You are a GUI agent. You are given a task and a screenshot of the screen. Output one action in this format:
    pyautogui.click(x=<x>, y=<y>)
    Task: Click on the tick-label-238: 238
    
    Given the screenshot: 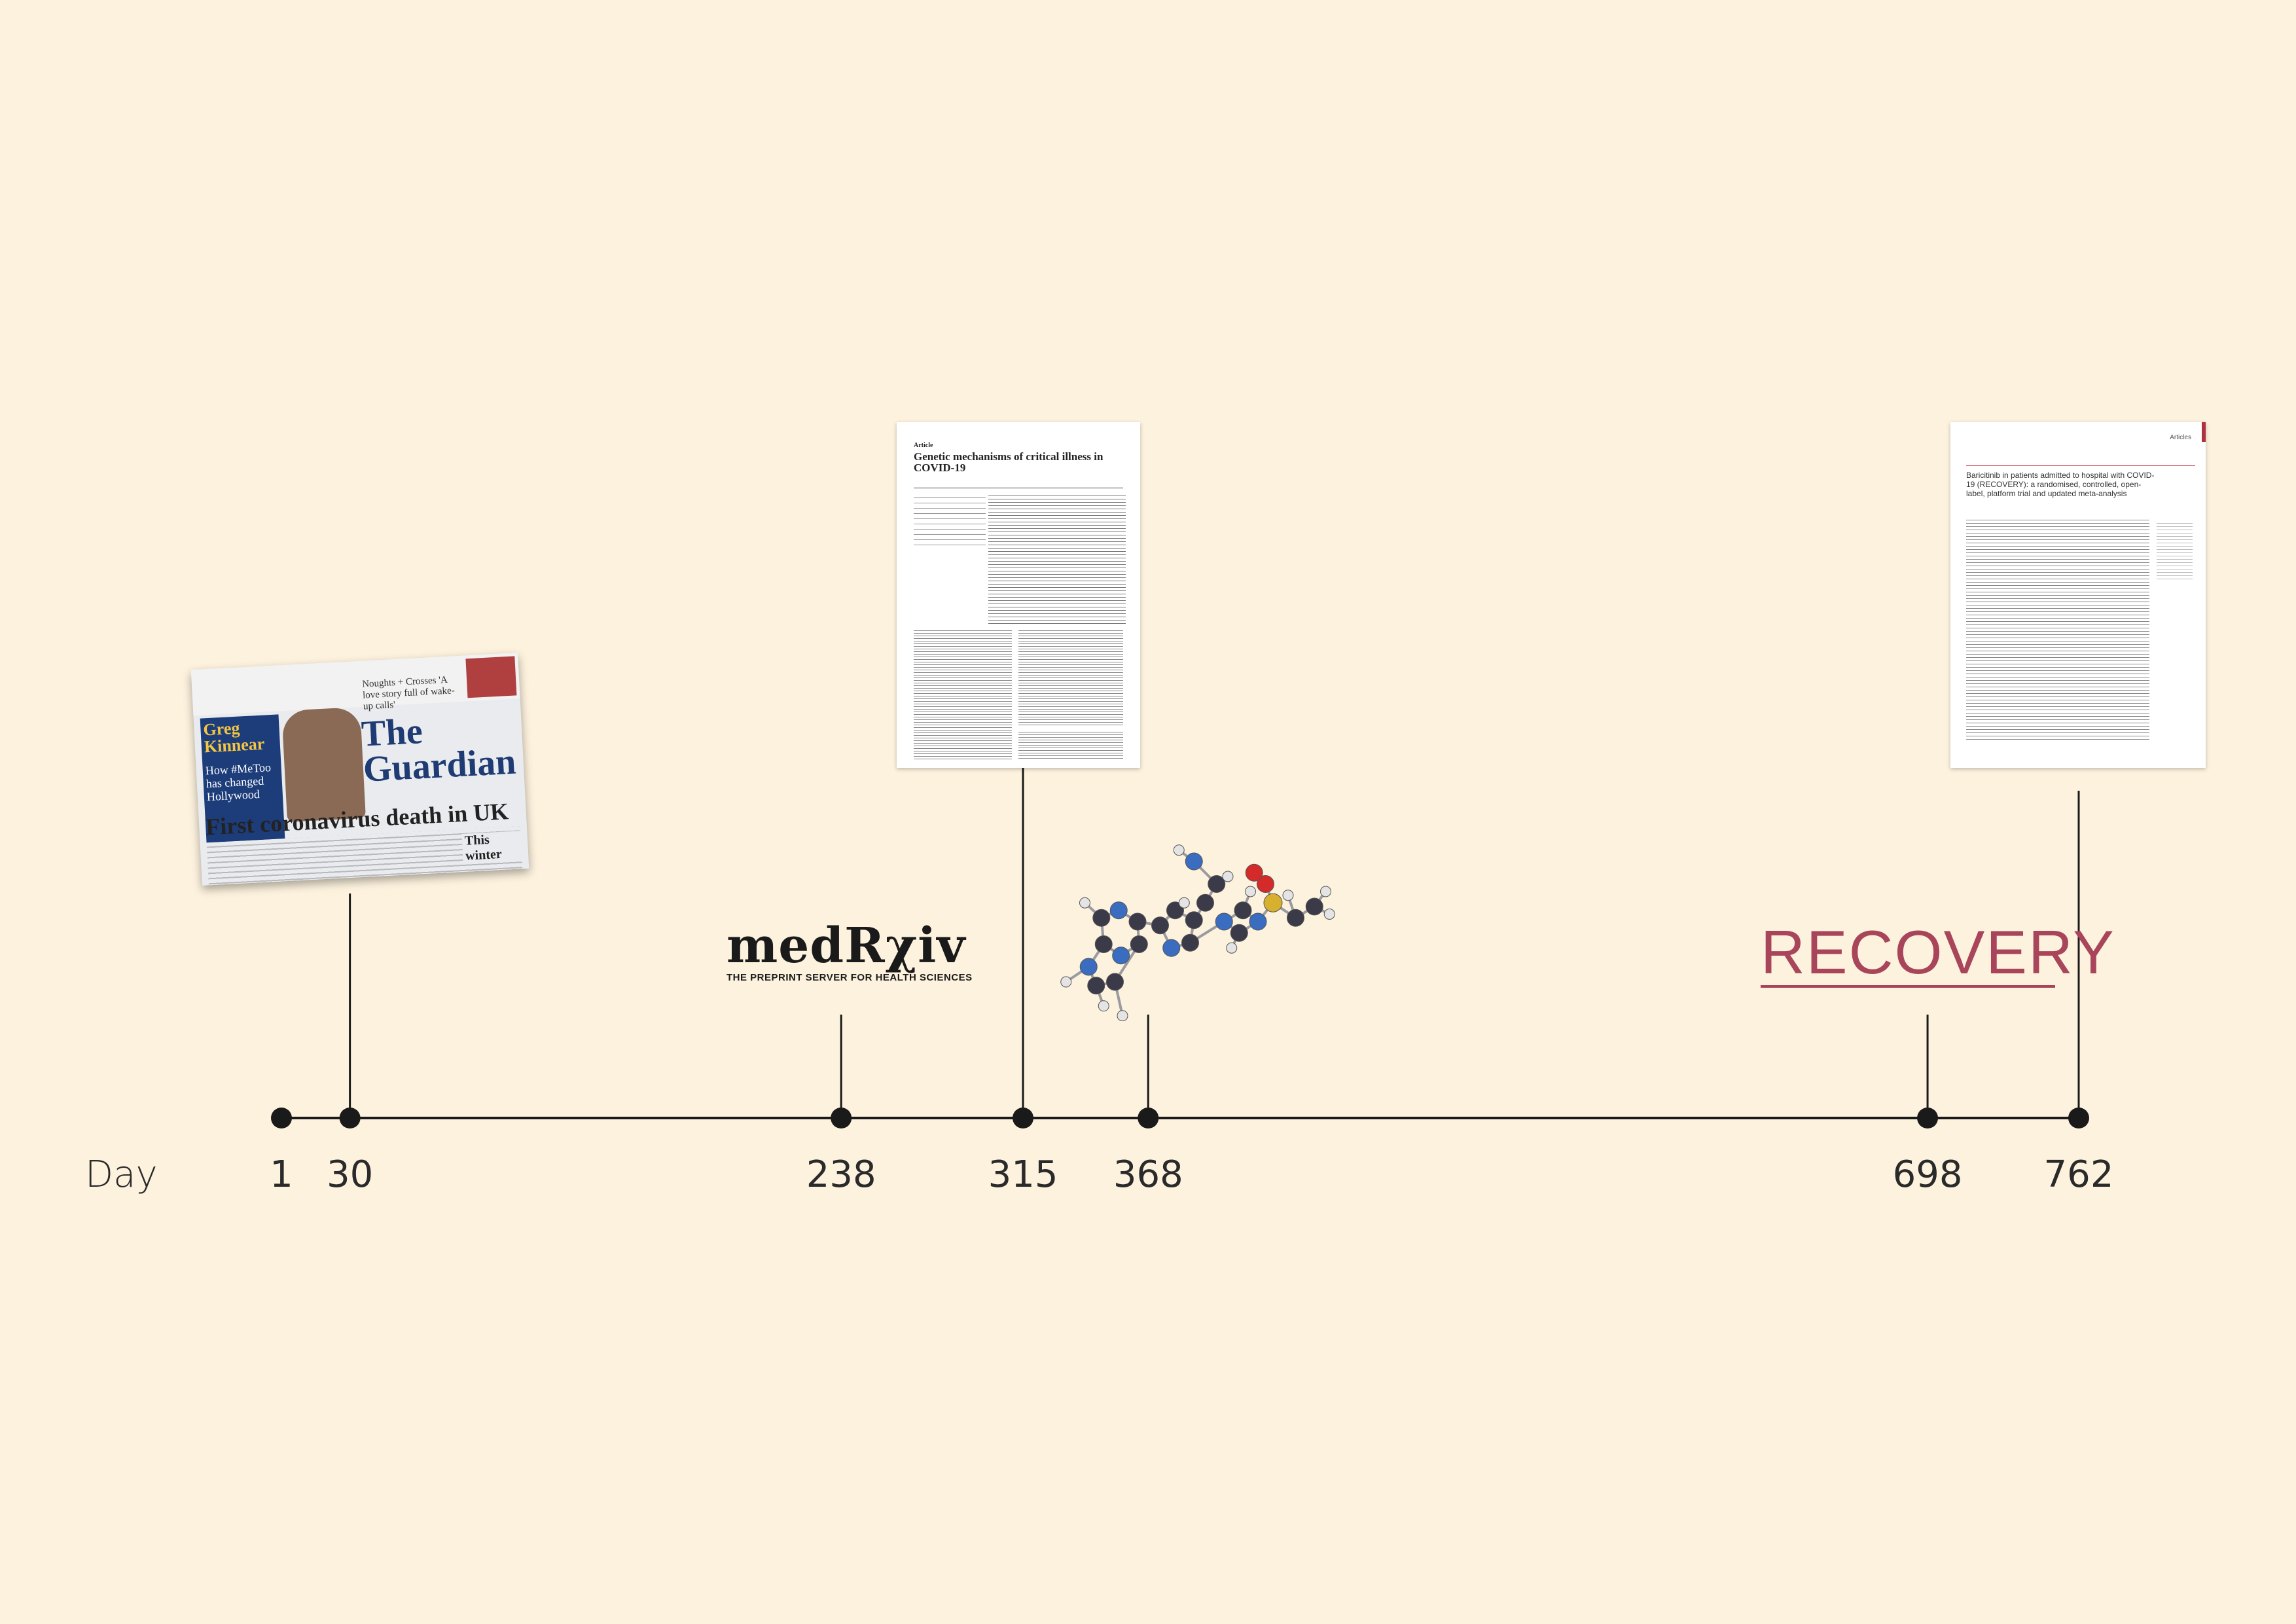 What is the action you would take?
    pyautogui.click(x=841, y=1174)
    